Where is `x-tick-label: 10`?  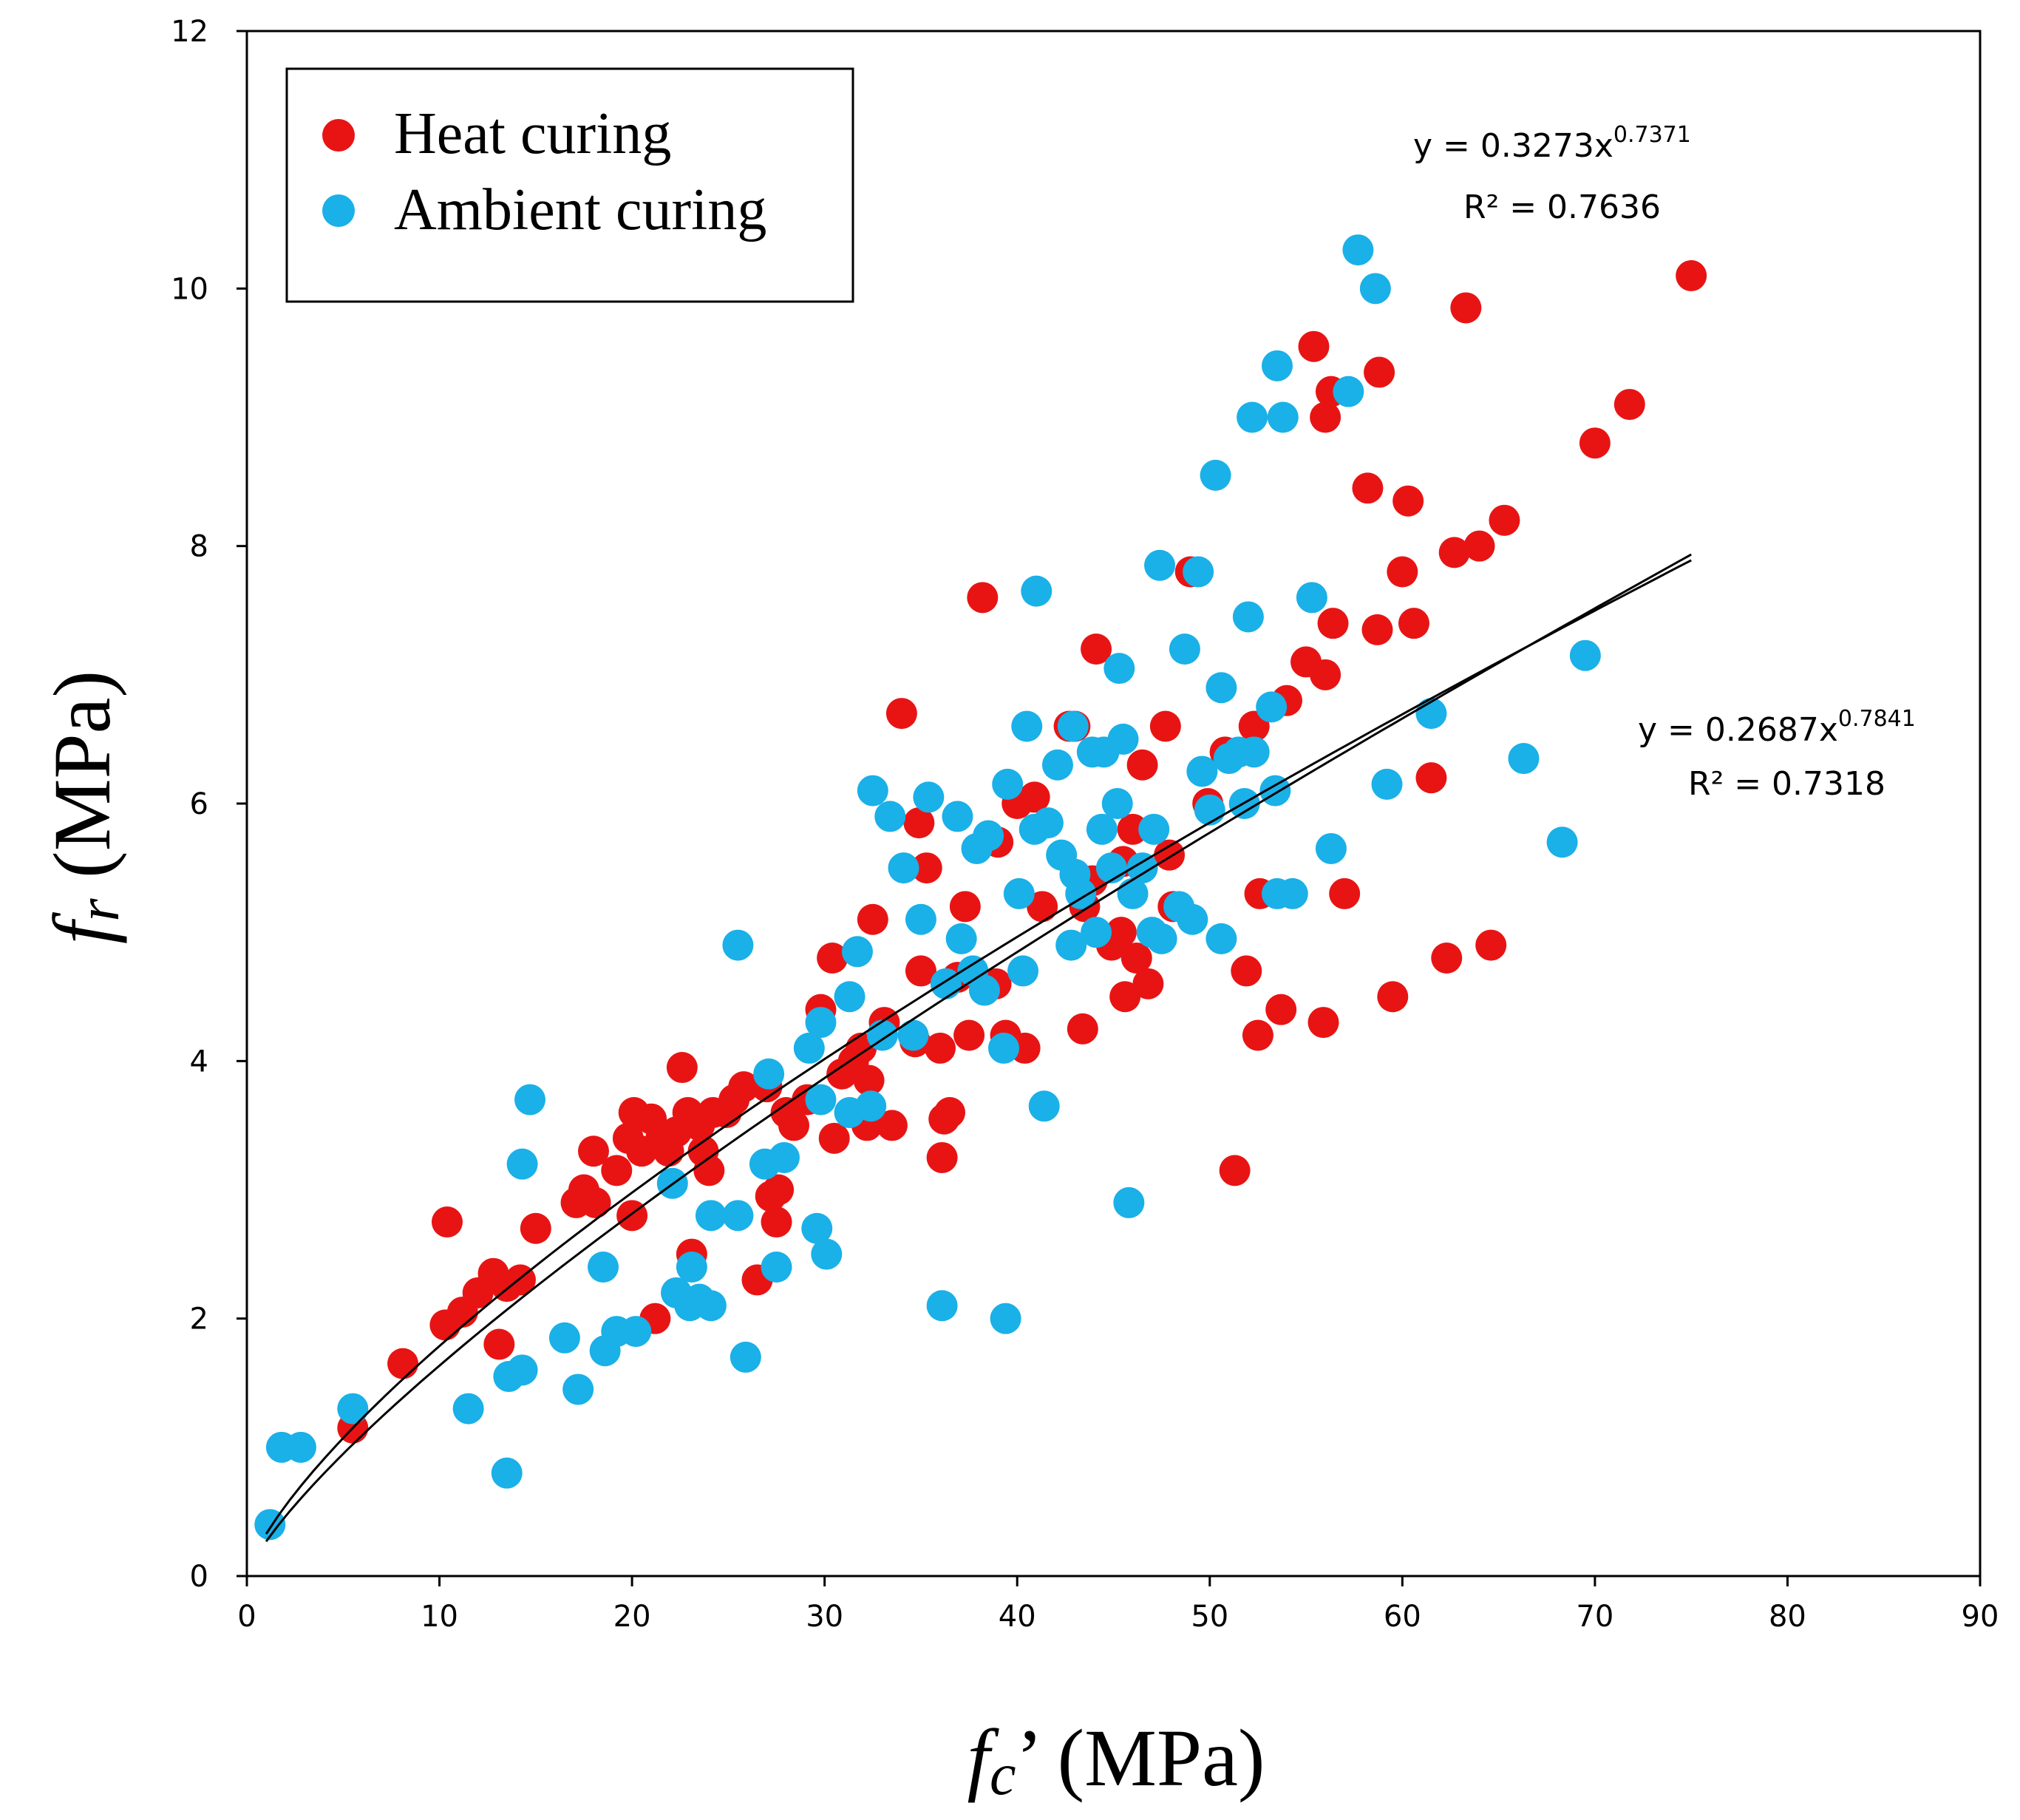
x-tick-label: 10 is located at coordinates (439, 1617).